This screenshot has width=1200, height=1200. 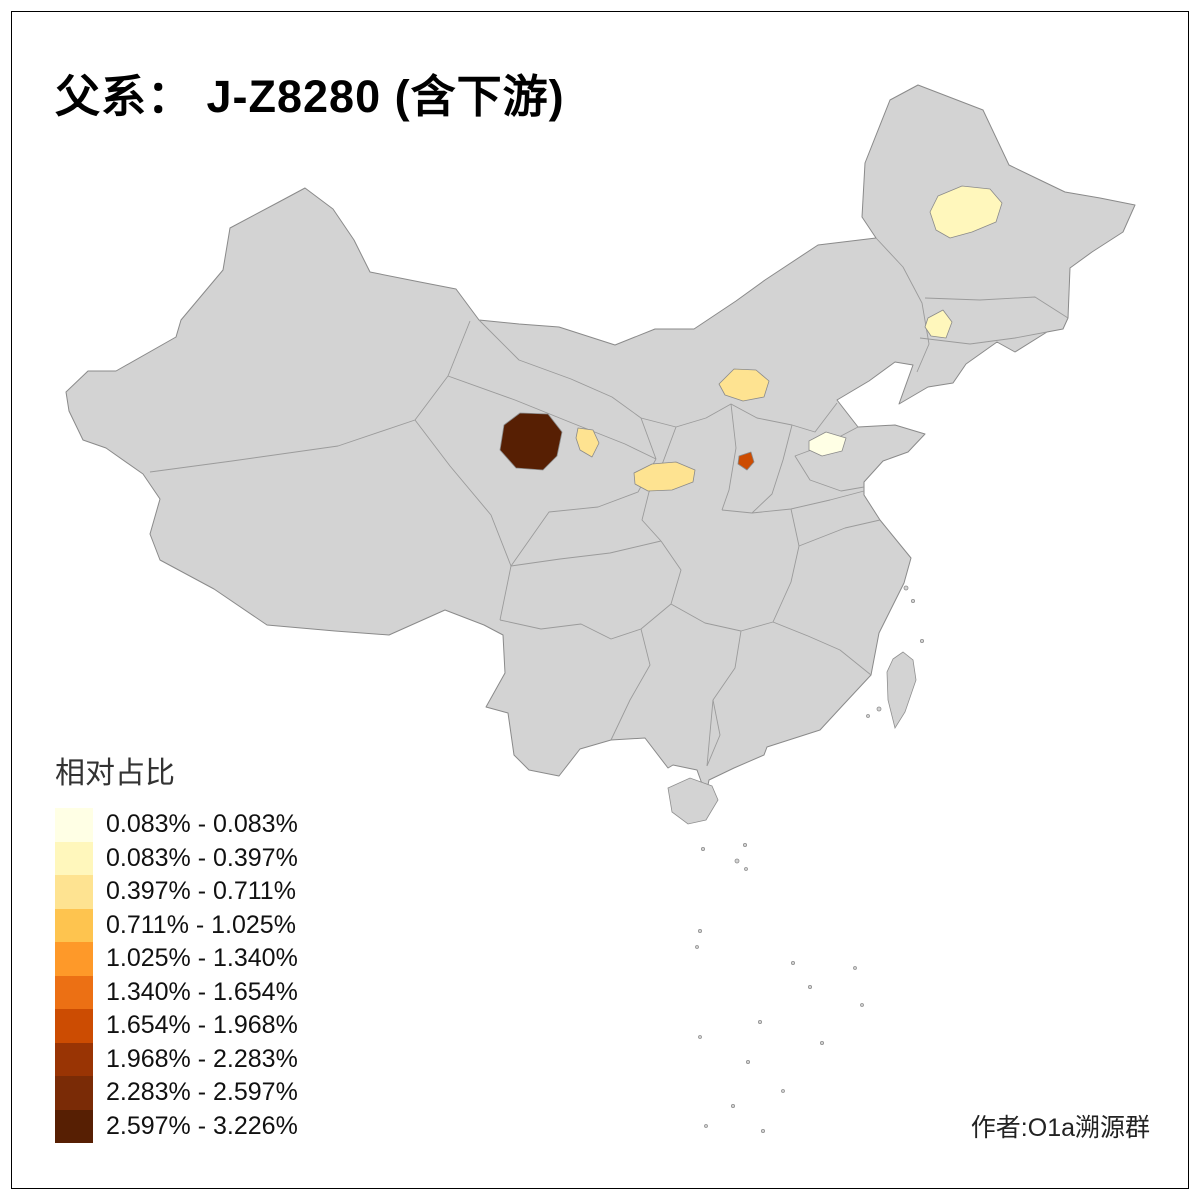 What do you see at coordinates (202, 1092) in the screenshot?
I see `legend-label: 2.283% - 2.597%` at bounding box center [202, 1092].